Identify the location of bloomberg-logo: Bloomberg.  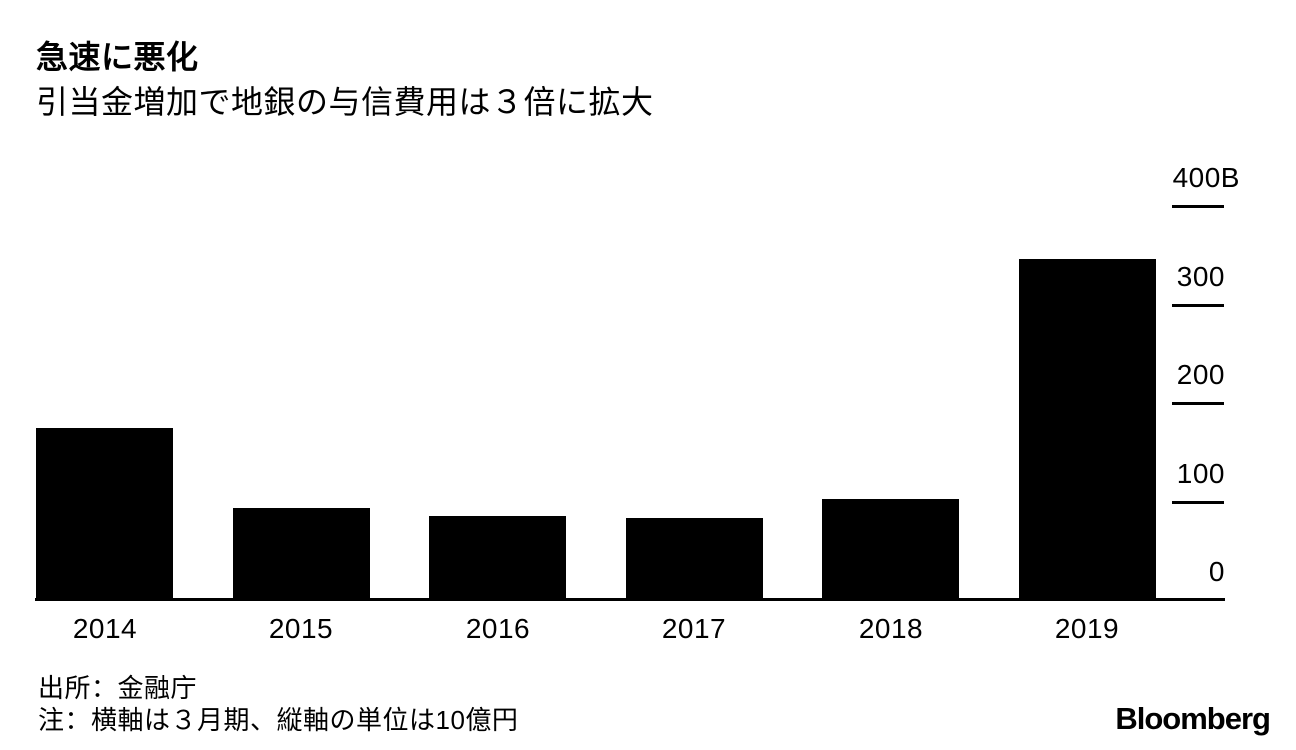
(1193, 718).